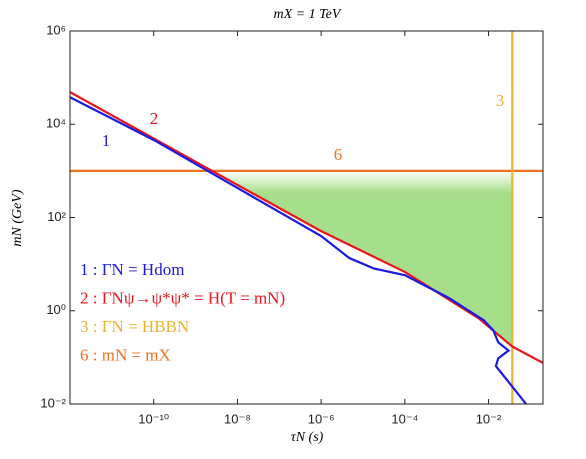  I want to click on curve-label: 6, so click(338, 154).